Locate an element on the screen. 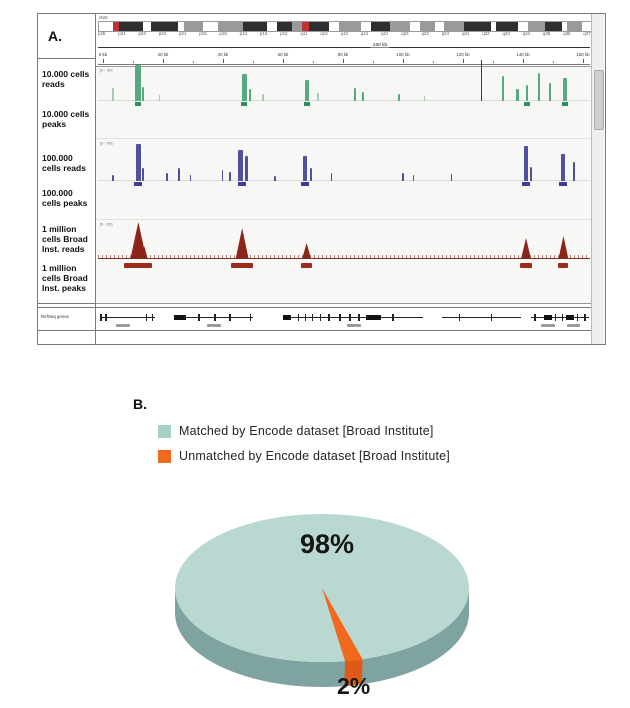 The height and width of the screenshot is (708, 630). cytoband-label: p24 is located at coordinates (122, 33).